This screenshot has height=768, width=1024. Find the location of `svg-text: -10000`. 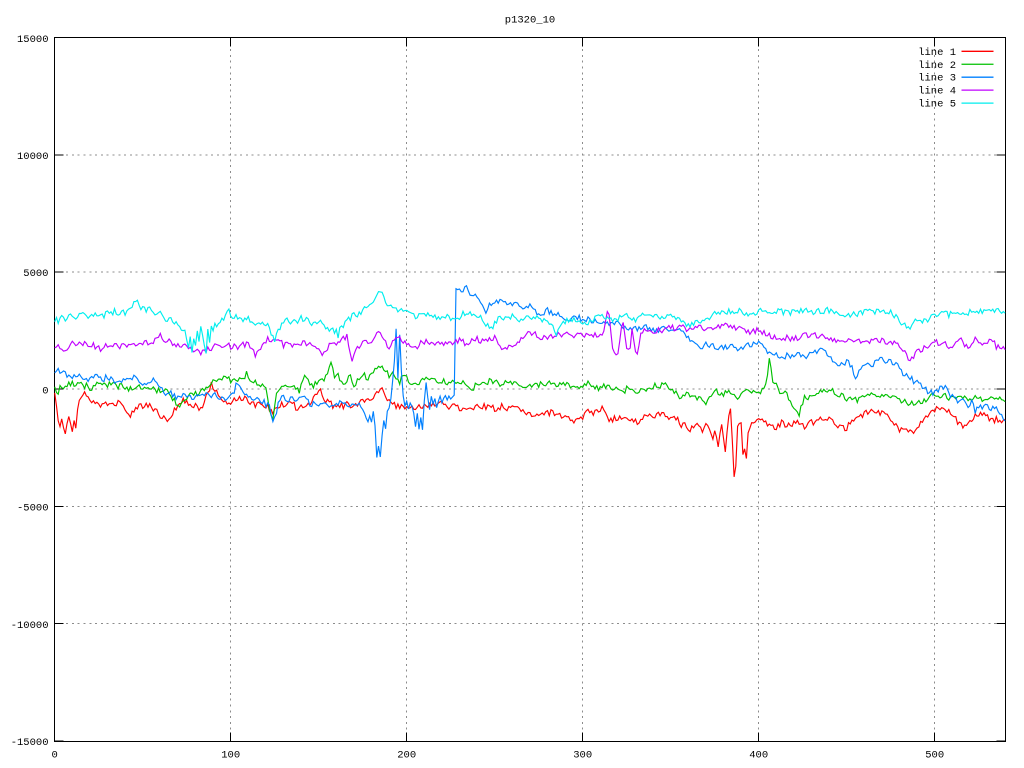

svg-text: -10000 is located at coordinates (30, 626).